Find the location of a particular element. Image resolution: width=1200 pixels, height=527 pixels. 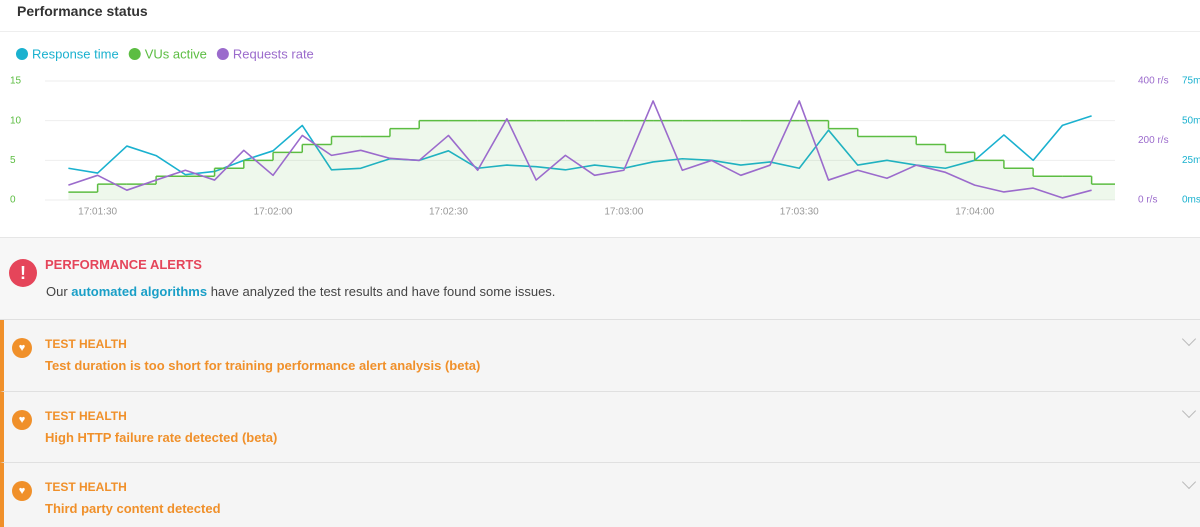

text: Our is located at coordinates (59, 291).